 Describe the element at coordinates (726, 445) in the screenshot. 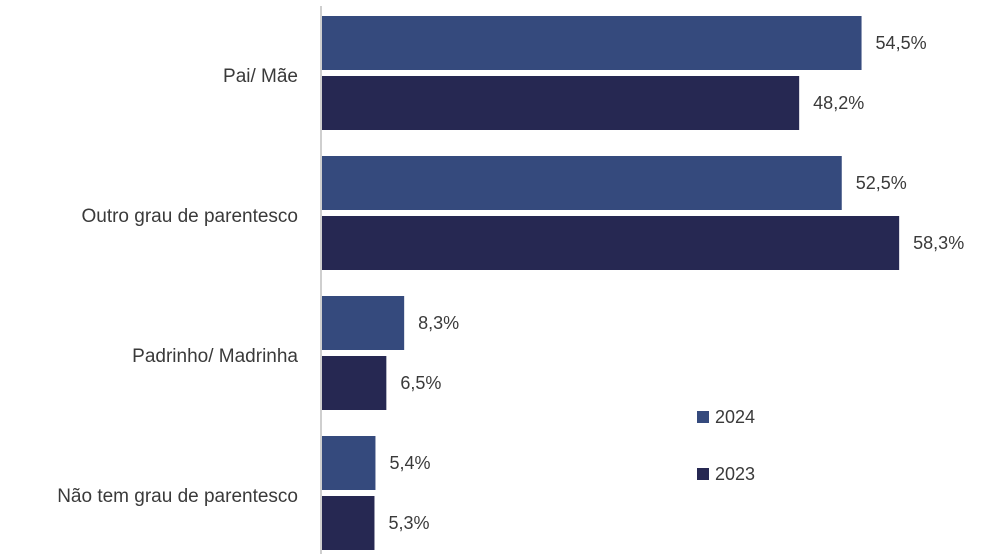

I see `legend: 2024 2023` at that location.